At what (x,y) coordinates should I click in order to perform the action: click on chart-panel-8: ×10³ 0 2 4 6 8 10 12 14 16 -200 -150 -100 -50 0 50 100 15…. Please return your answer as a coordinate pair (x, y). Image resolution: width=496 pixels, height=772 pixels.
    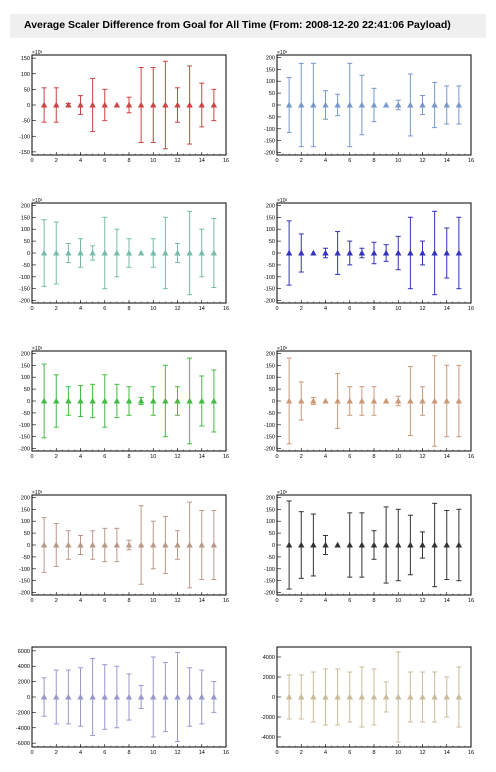
    Looking at the image, I should click on (369, 547).